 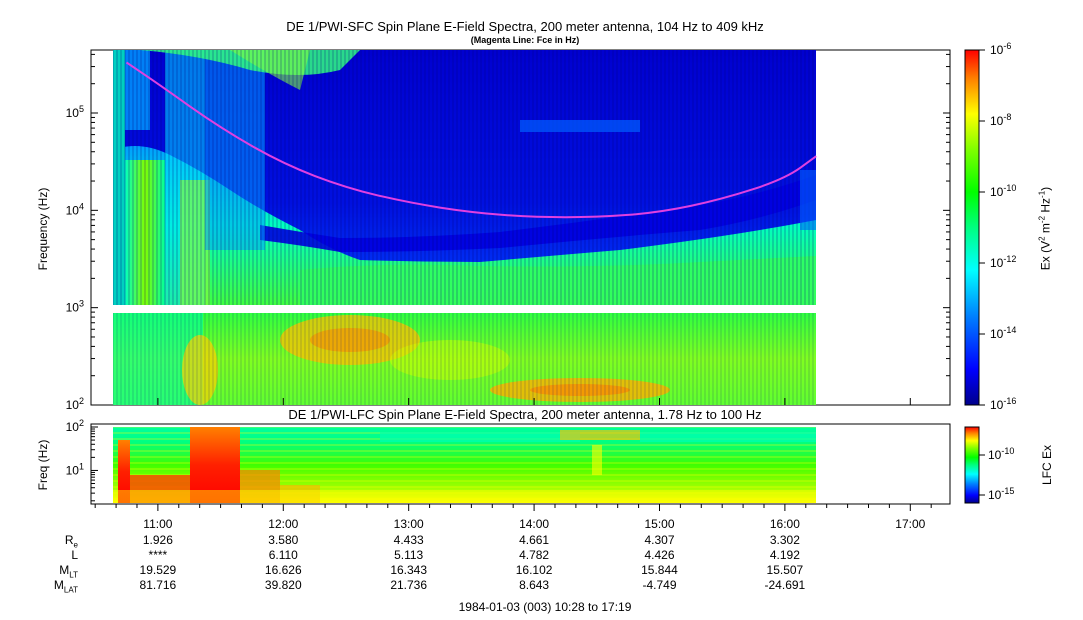 I want to click on time-range-footer: 1984-01-03 (003) 10:28 to 17:19, so click(x=545, y=607).